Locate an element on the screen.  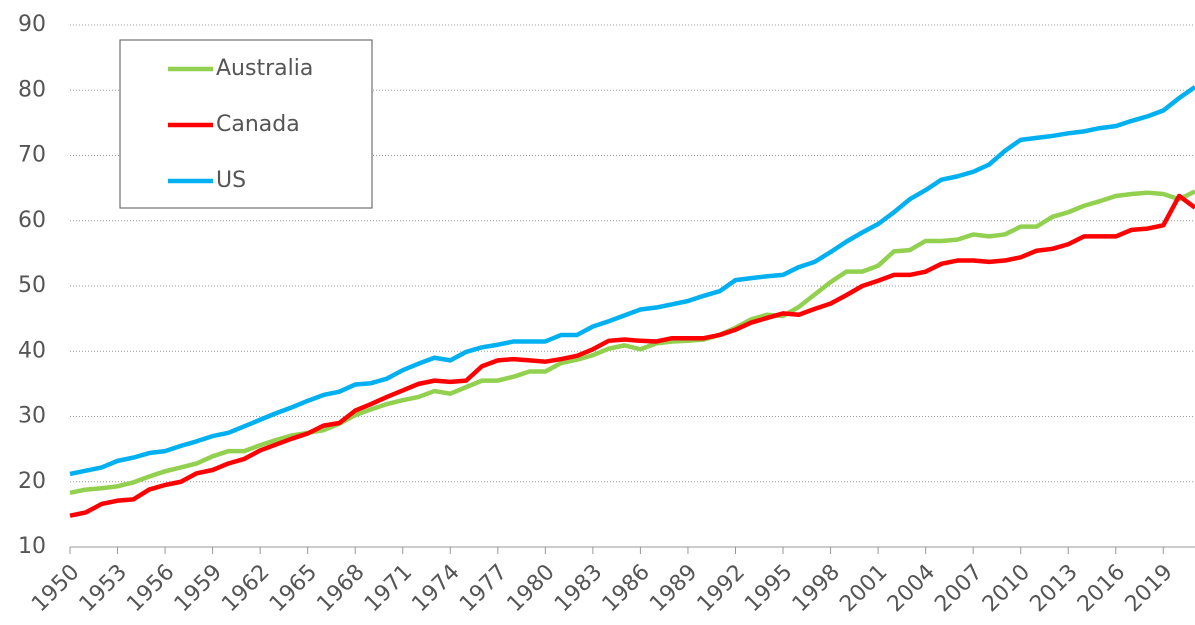
x-tick-label: 1965 is located at coordinates (293, 588).